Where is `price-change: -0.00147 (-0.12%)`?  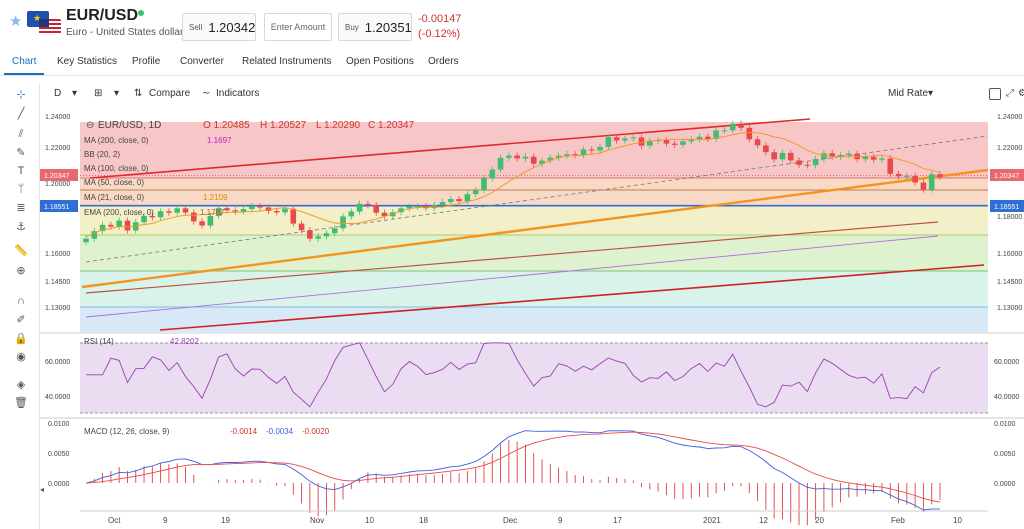 price-change: -0.00147 (-0.12%) is located at coordinates (439, 27).